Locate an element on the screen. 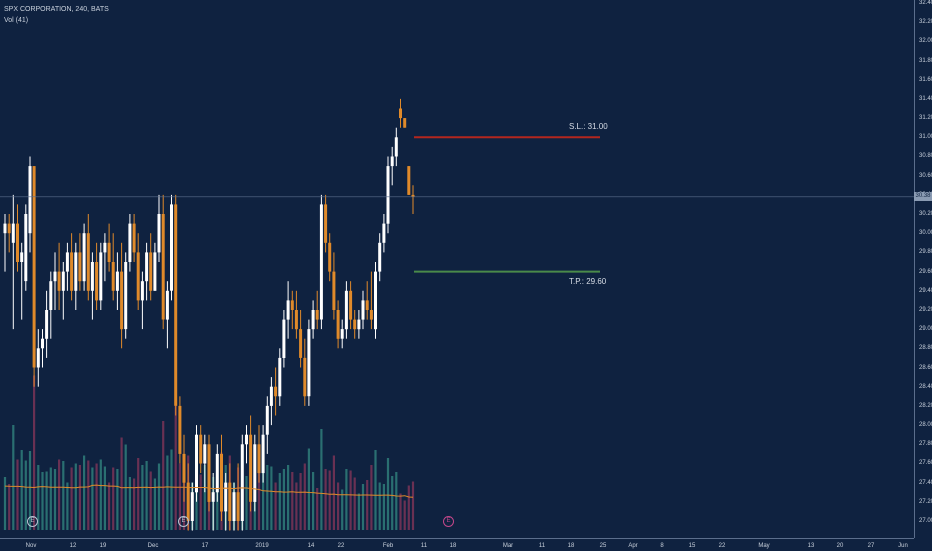 The image size is (932, 551). price-tick-label: 29.80 is located at coordinates (925, 252).